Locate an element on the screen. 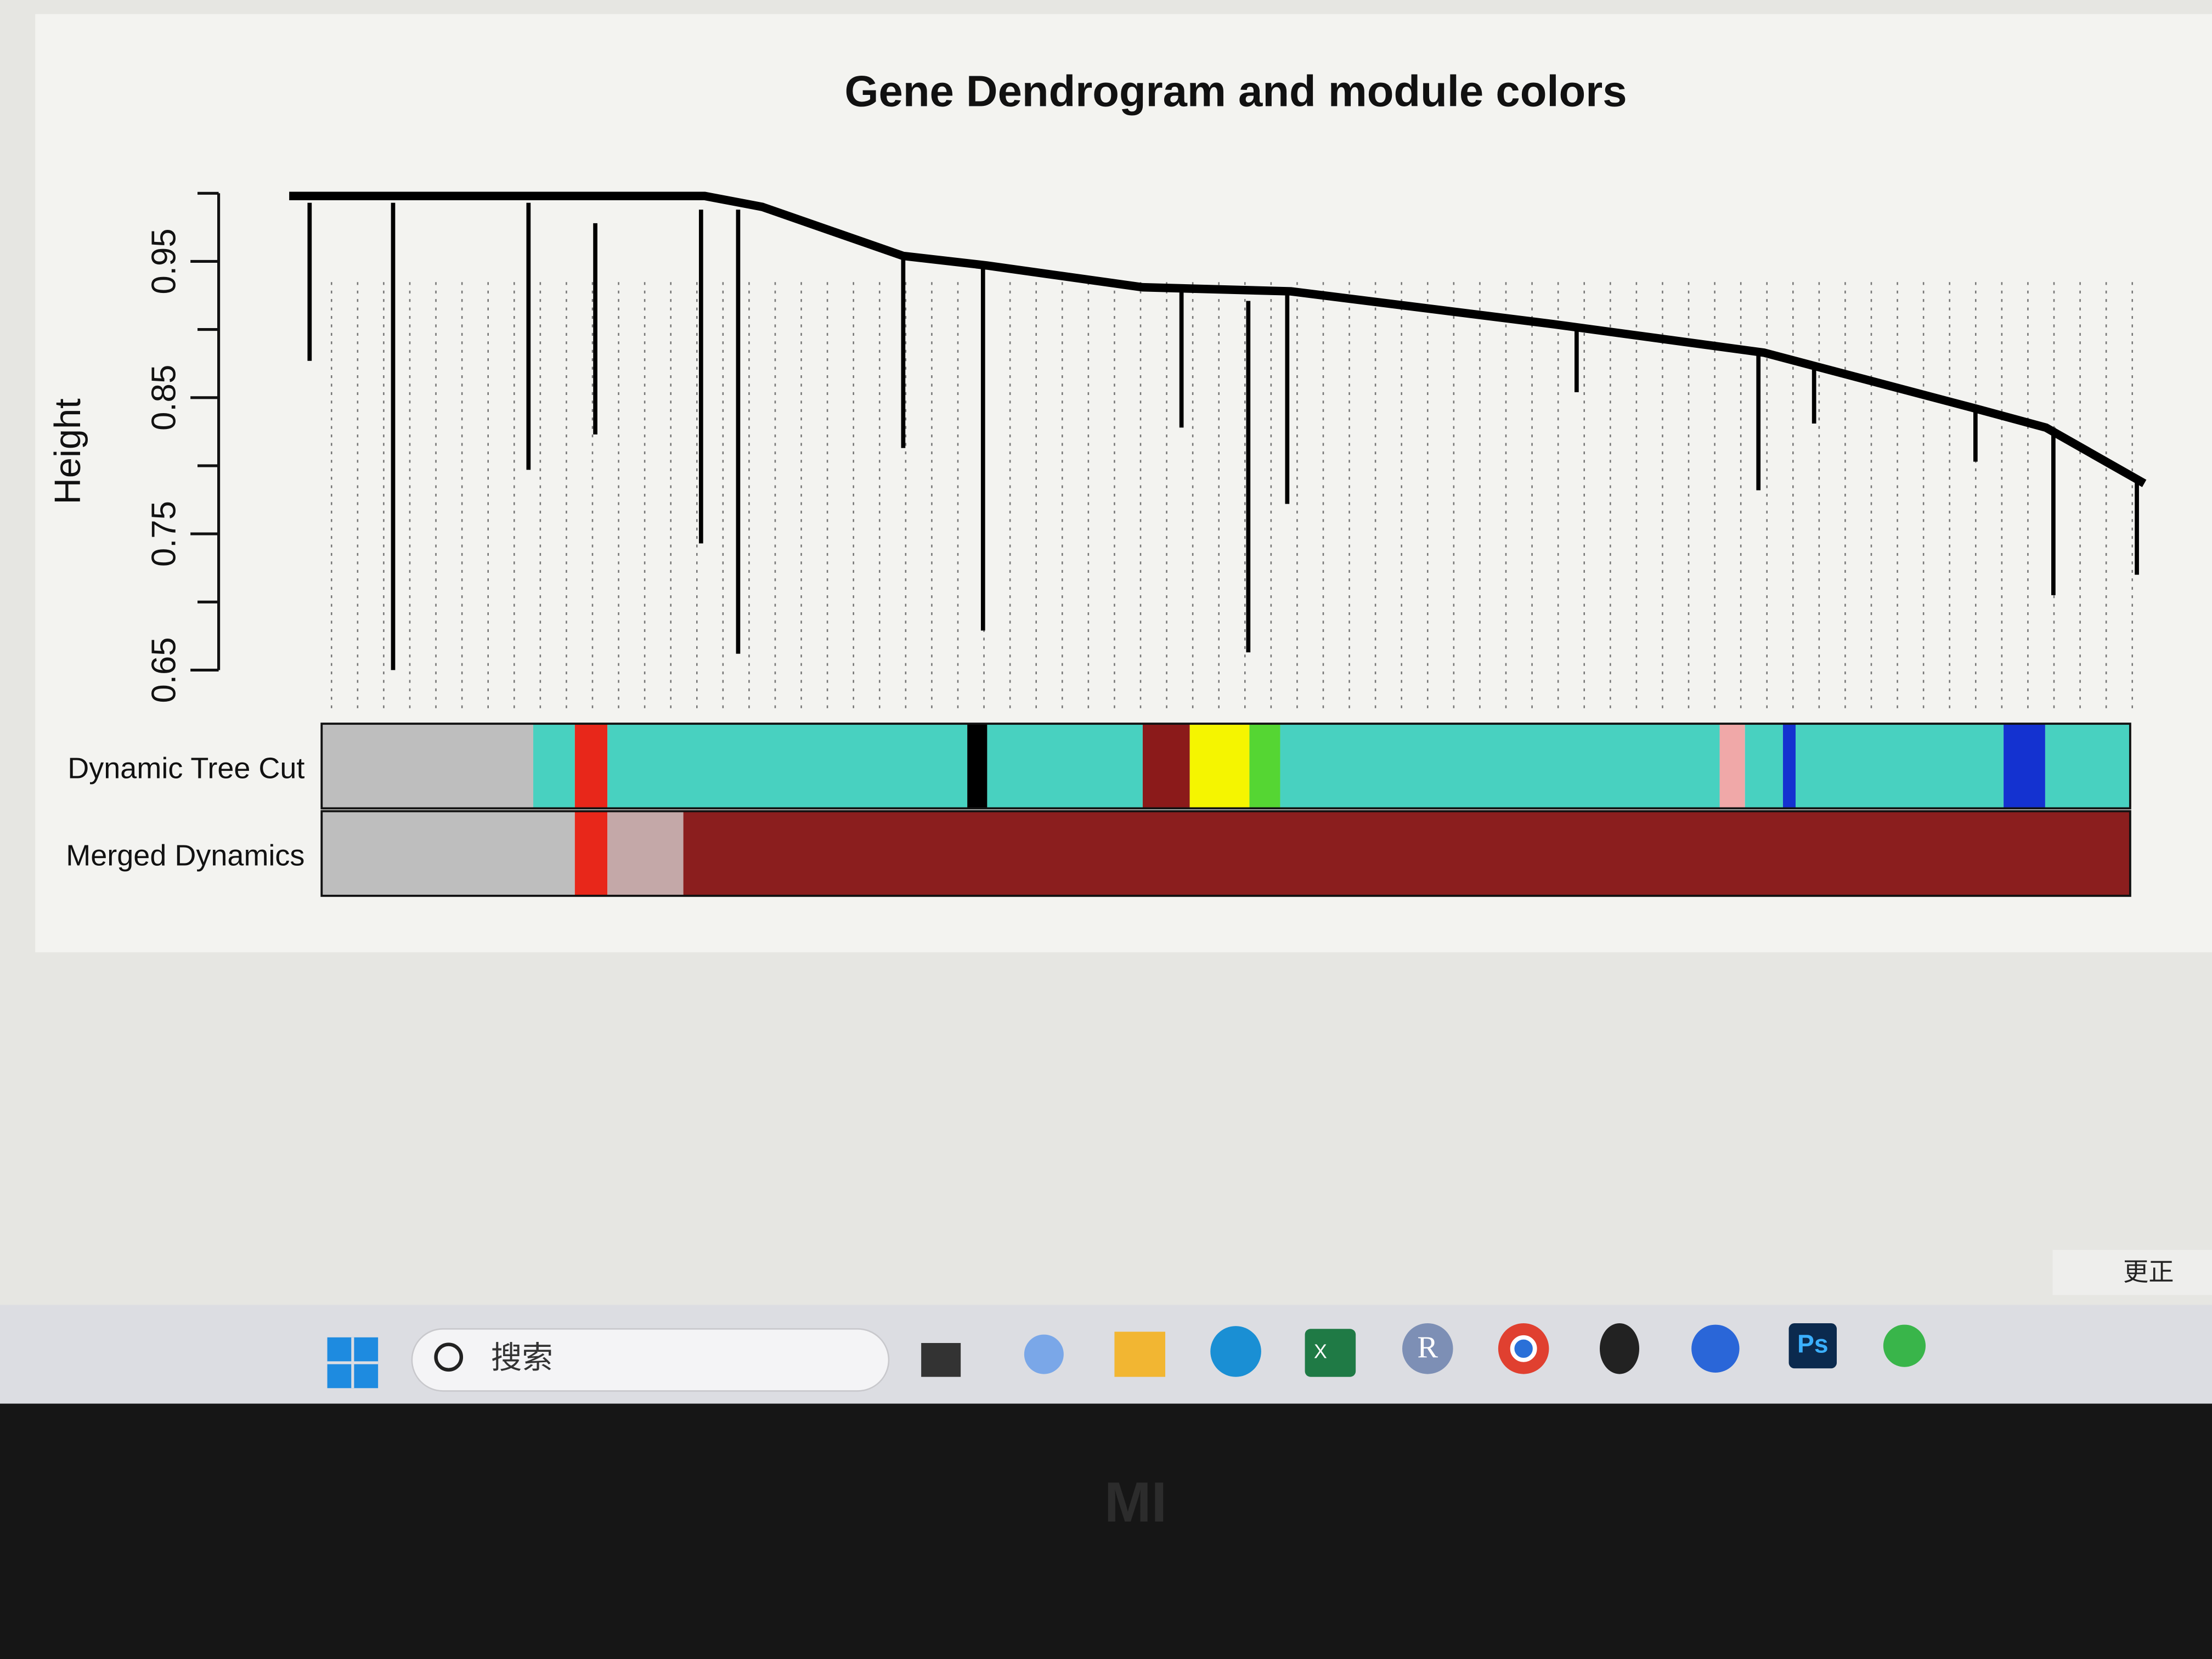 This screenshot has height=1659, width=2212. ime-popup is located at coordinates (2132, 1273).